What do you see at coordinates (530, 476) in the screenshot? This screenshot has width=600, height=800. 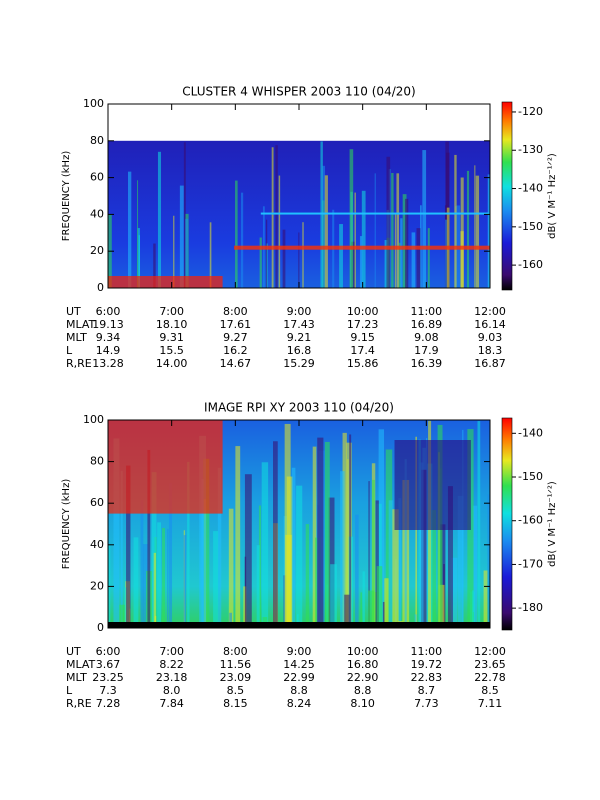 I see `colorbar-tick-label: -150` at bounding box center [530, 476].